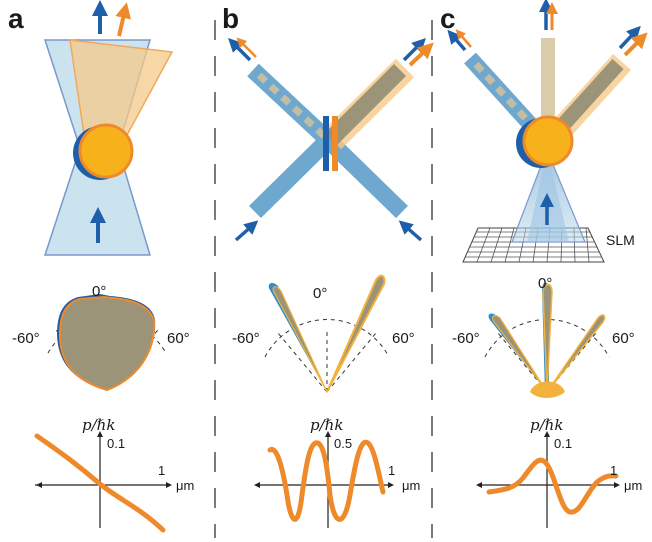  Describe the element at coordinates (547, 389) in the screenshot. I see `base-blob` at that location.